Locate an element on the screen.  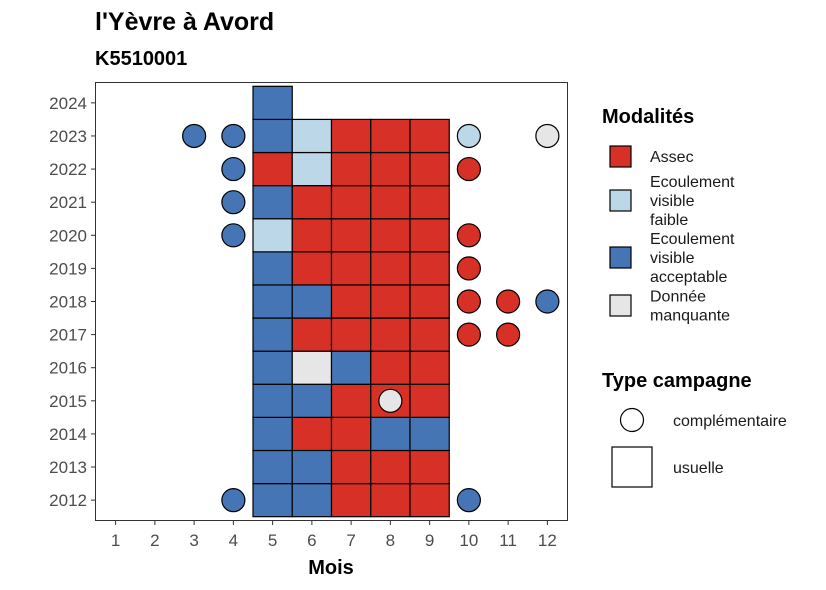
y-tick-label: 2023 is located at coordinates (68, 136).